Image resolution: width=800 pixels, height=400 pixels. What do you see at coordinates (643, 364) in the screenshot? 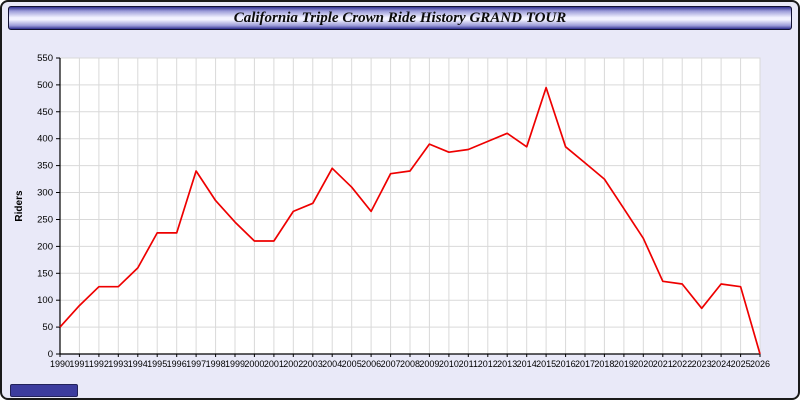
I see `x-tick-label: 2020` at bounding box center [643, 364].